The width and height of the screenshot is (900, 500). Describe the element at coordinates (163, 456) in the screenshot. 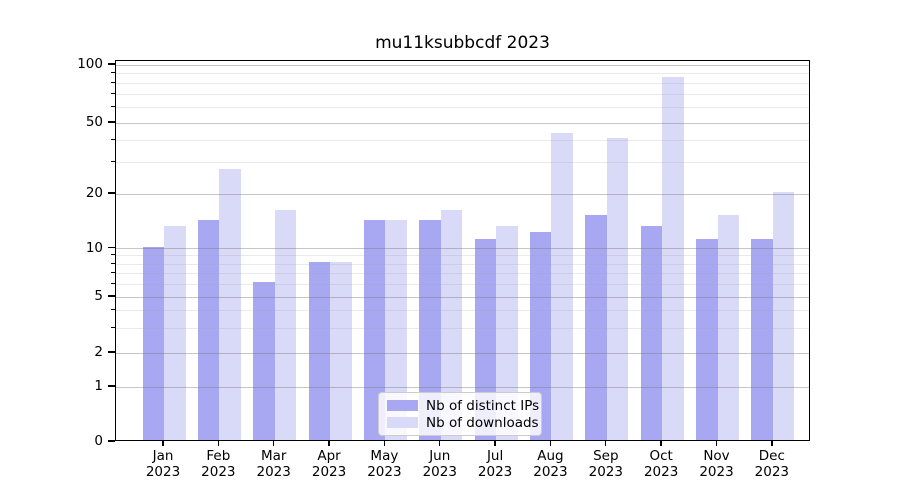

I see `x-label-month: Jan` at that location.